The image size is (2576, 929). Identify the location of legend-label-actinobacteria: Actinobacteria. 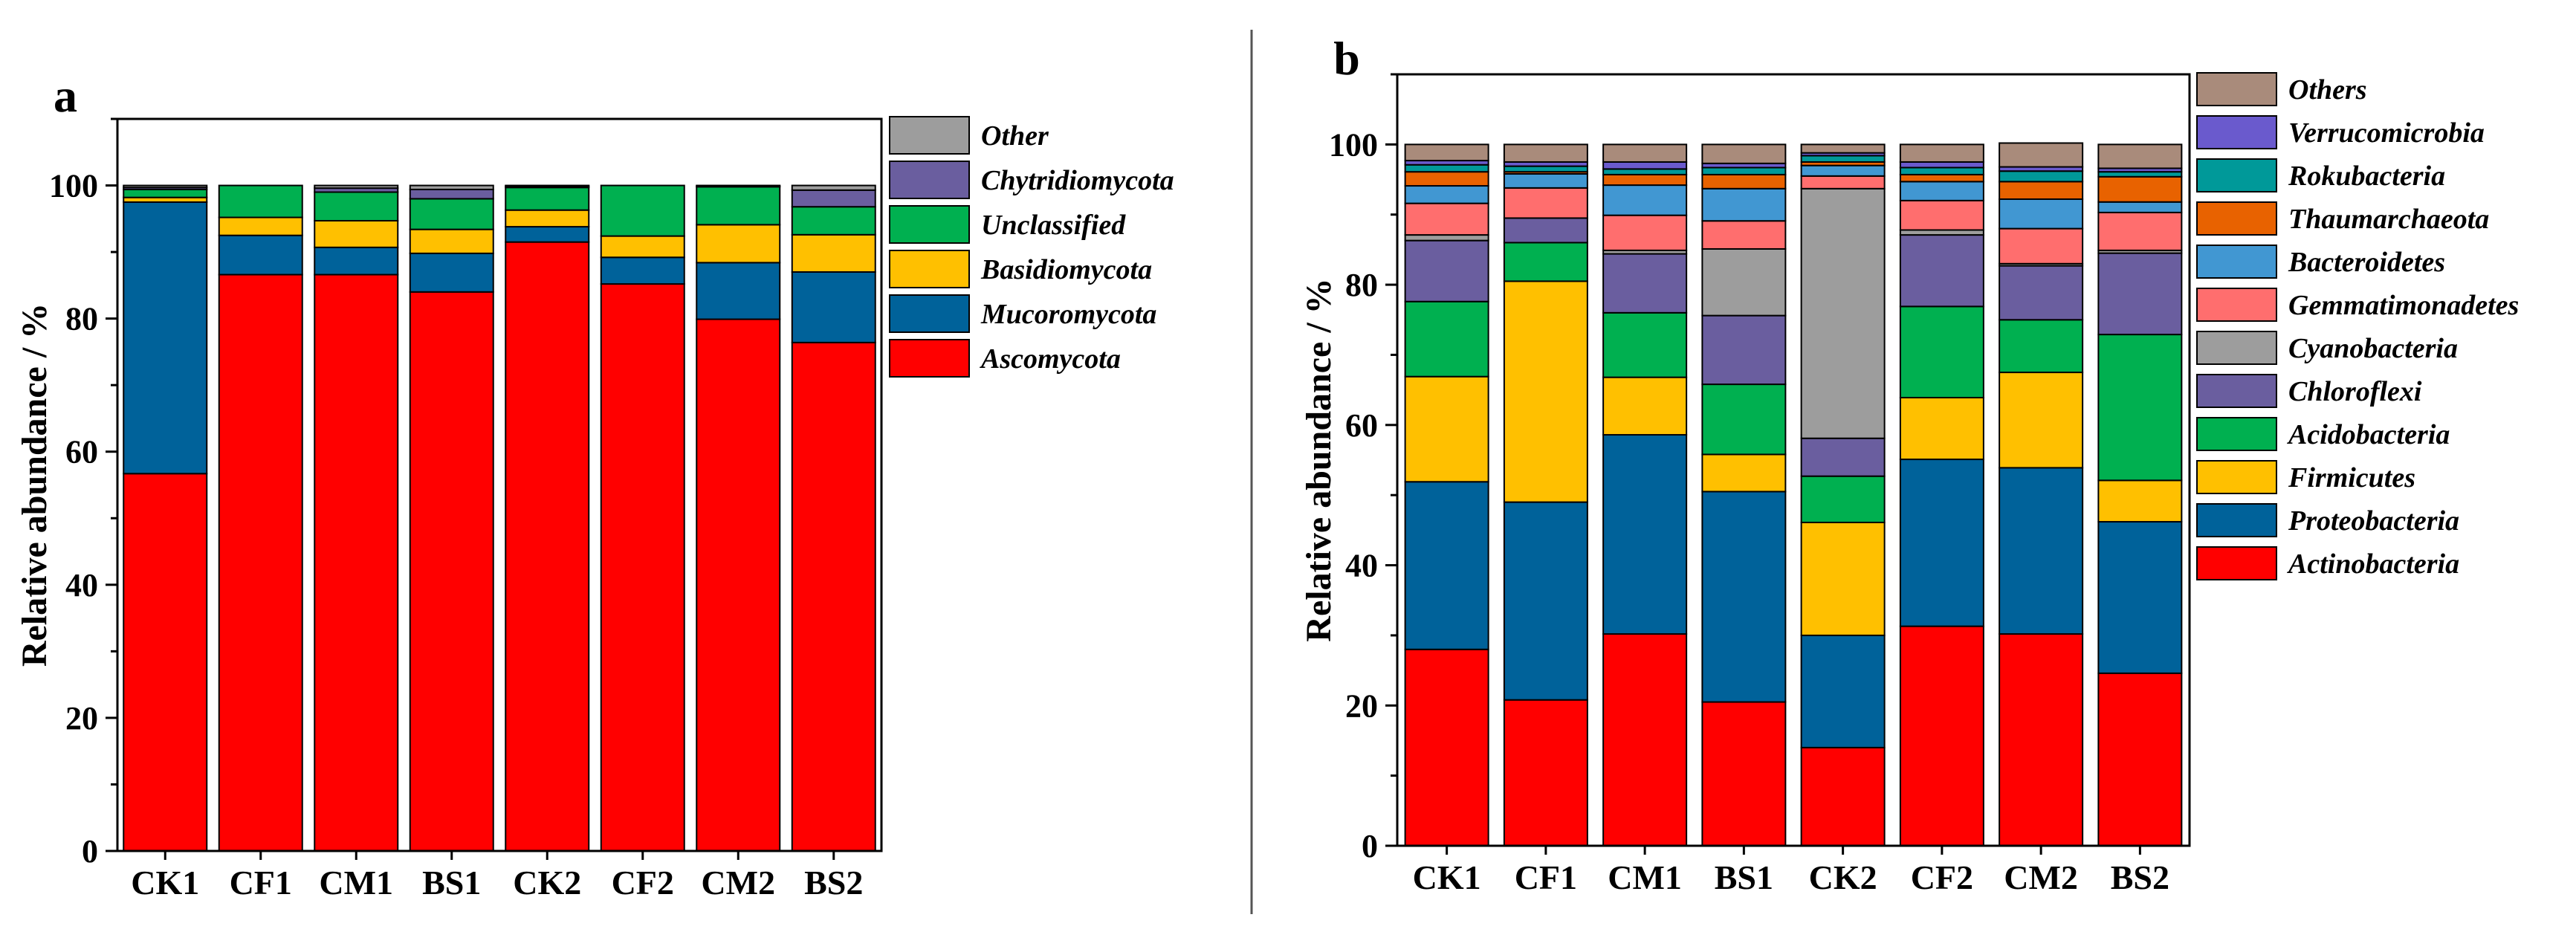
(2373, 564).